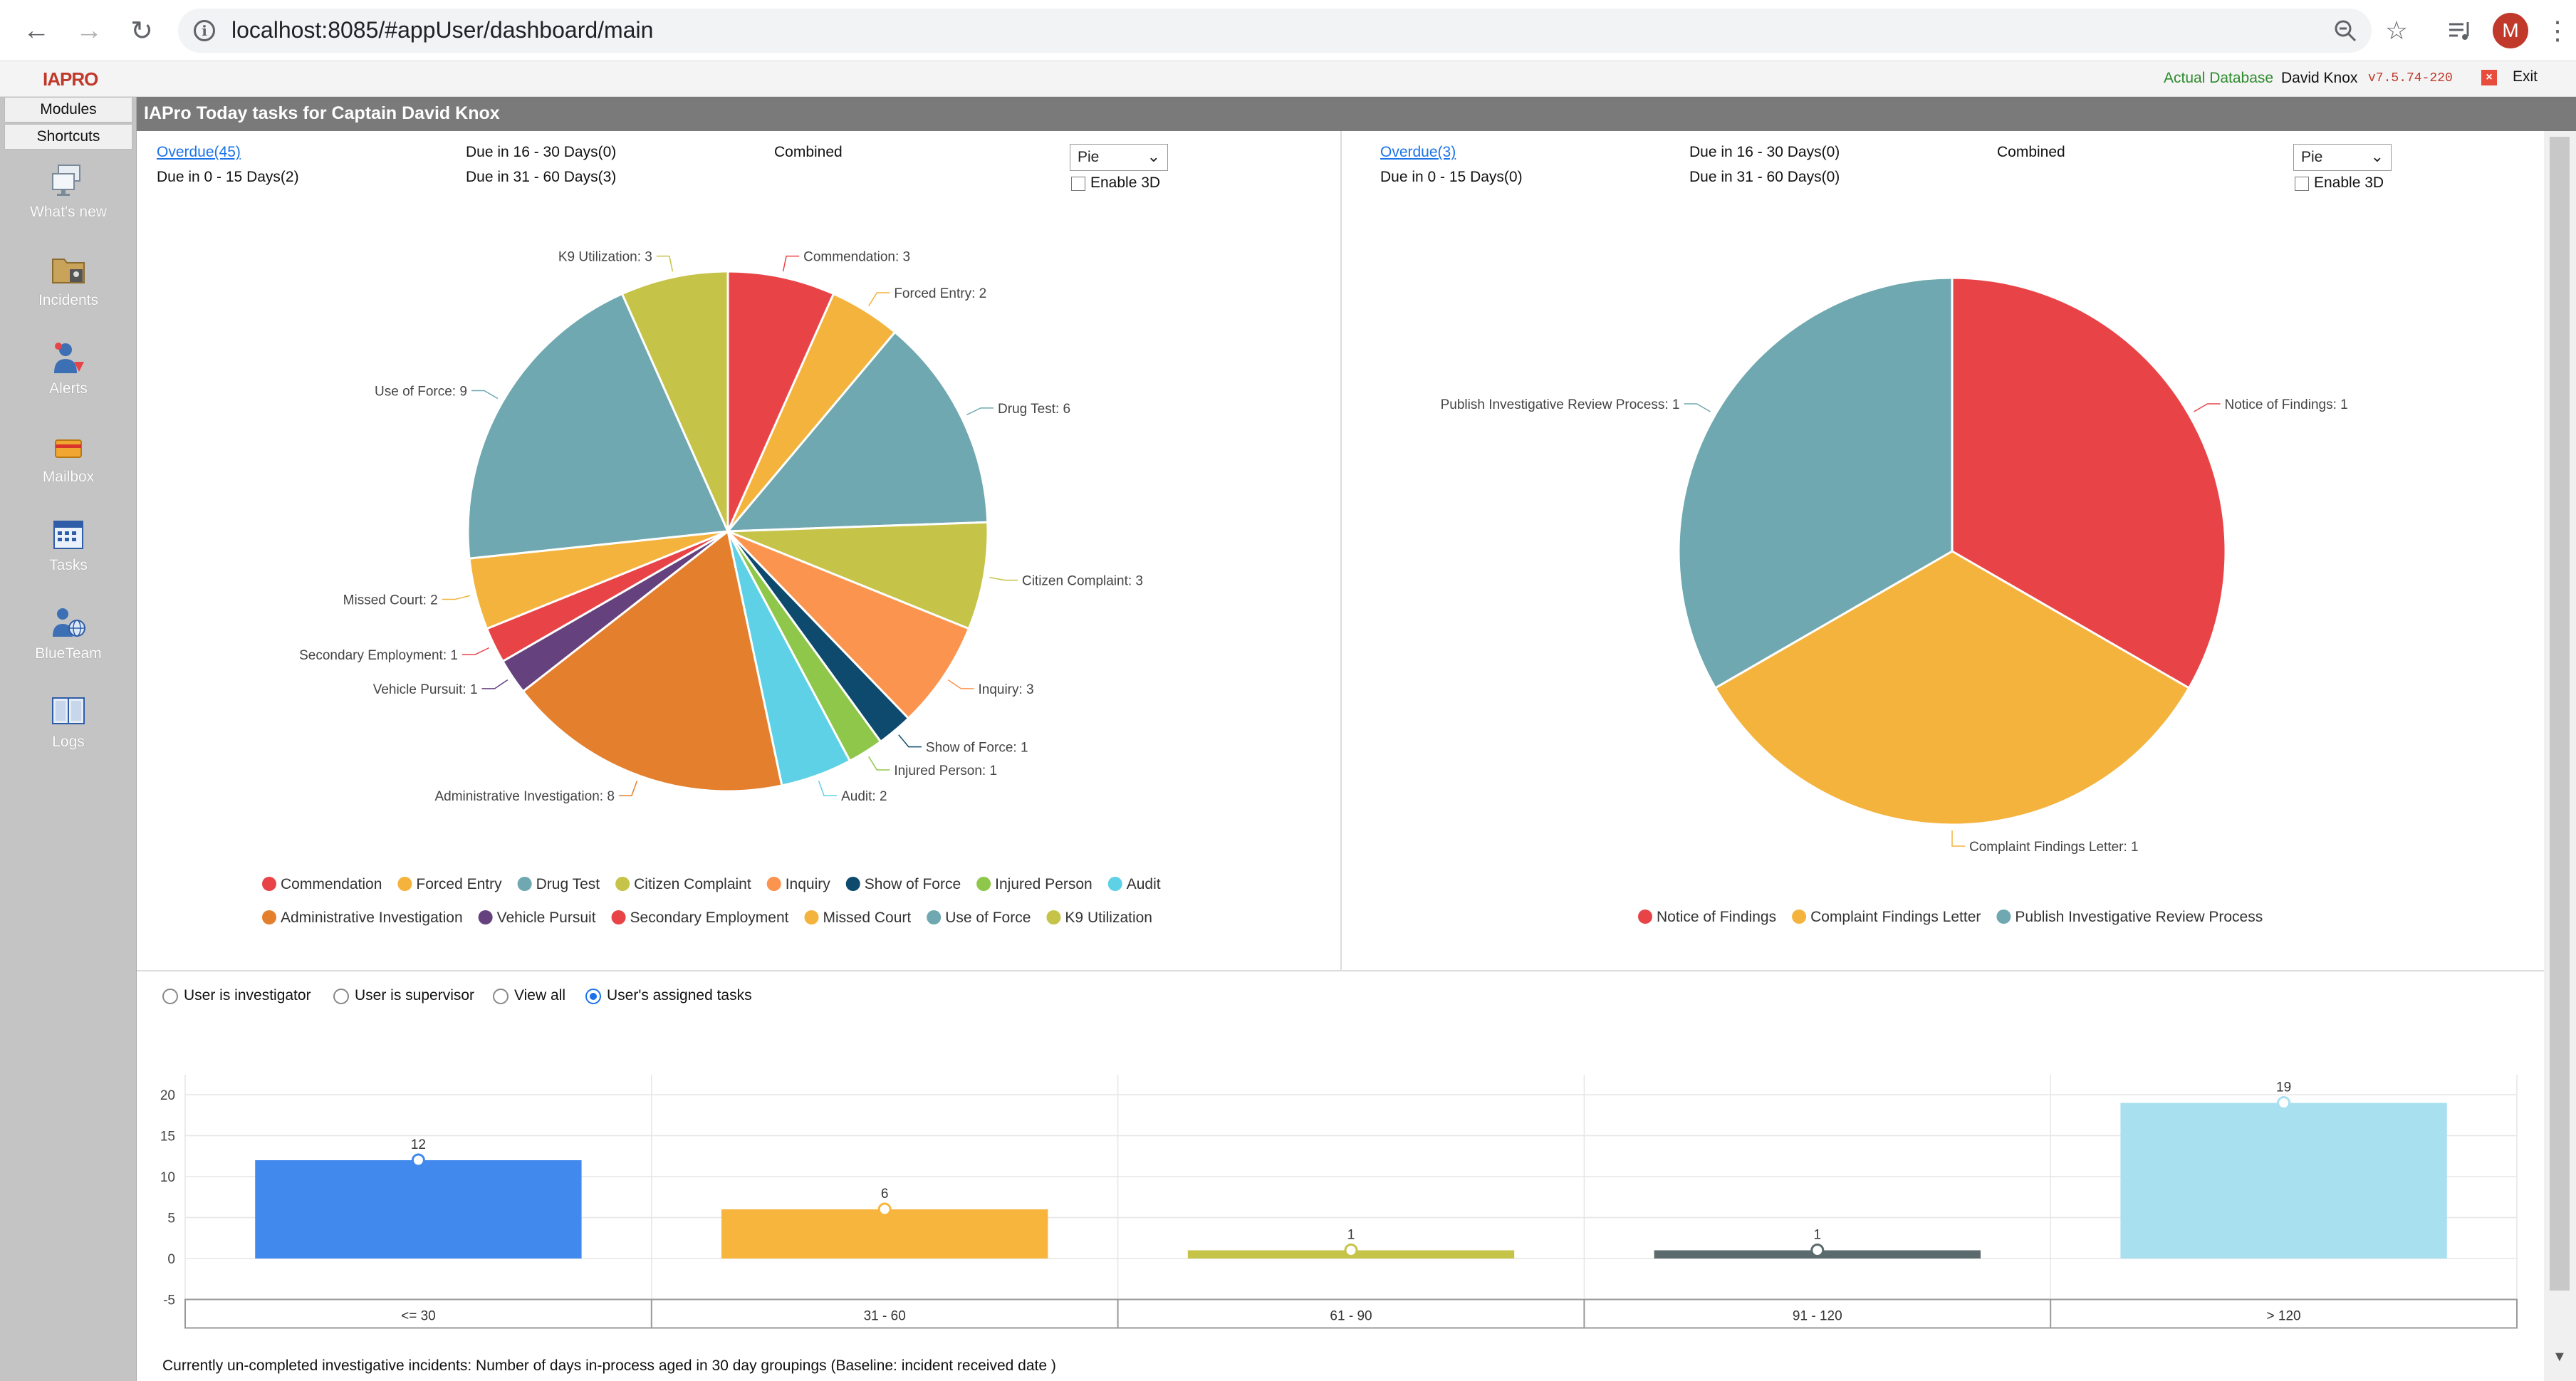 Image resolution: width=2576 pixels, height=1381 pixels. I want to click on bookmark-star-icon: ☆, so click(2396, 31).